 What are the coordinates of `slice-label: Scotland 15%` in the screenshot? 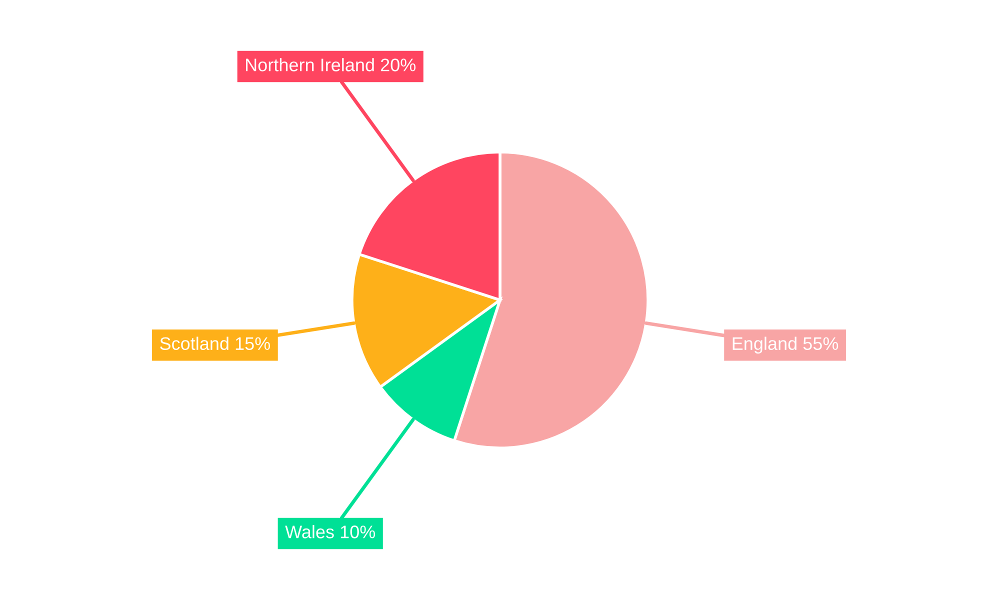 It's located at (215, 343).